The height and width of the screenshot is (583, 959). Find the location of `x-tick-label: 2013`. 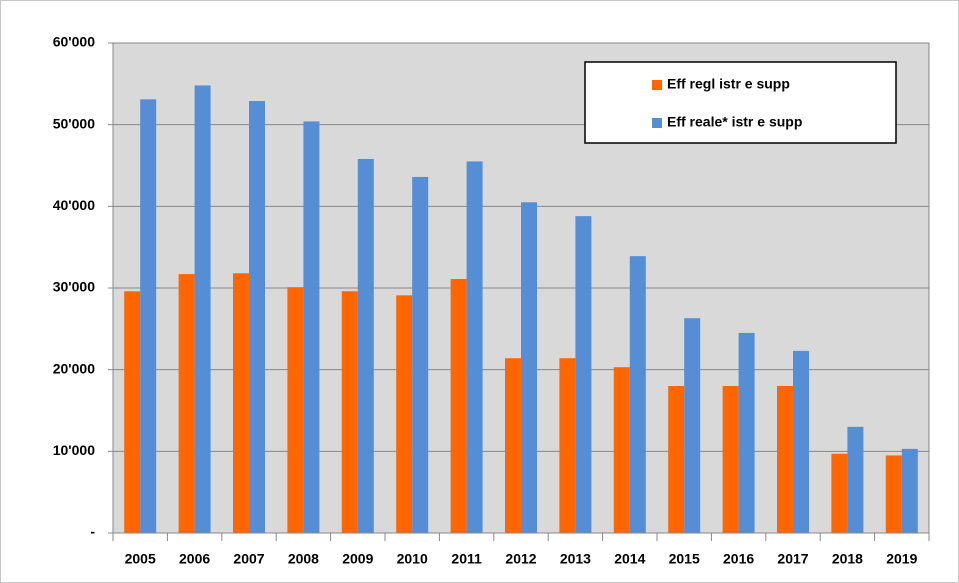

x-tick-label: 2013 is located at coordinates (575, 559).